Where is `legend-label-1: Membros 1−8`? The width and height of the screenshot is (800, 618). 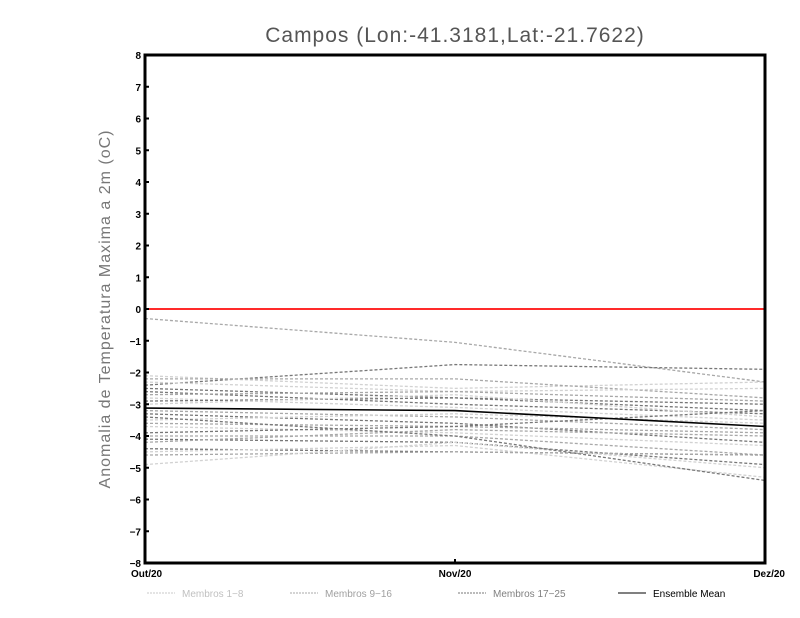 legend-label-1: Membros 1−8 is located at coordinates (213, 594).